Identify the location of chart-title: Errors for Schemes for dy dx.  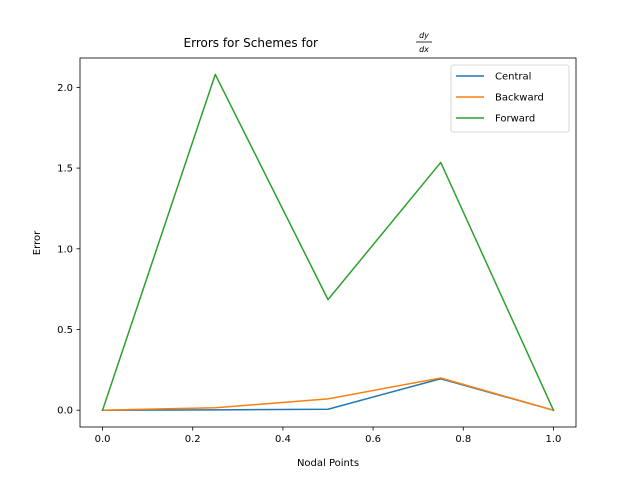
(308, 42).